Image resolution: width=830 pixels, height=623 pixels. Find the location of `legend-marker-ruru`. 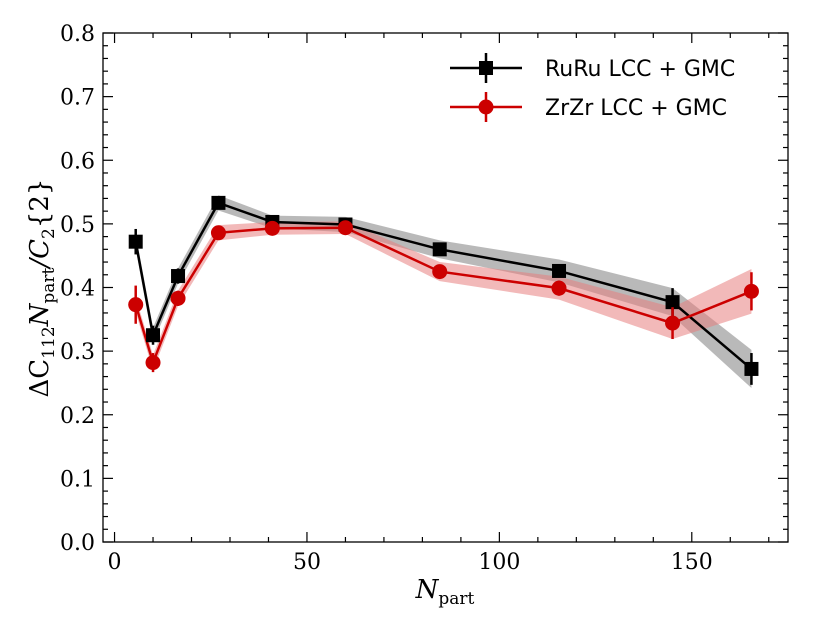

legend-marker-ruru is located at coordinates (486, 68).